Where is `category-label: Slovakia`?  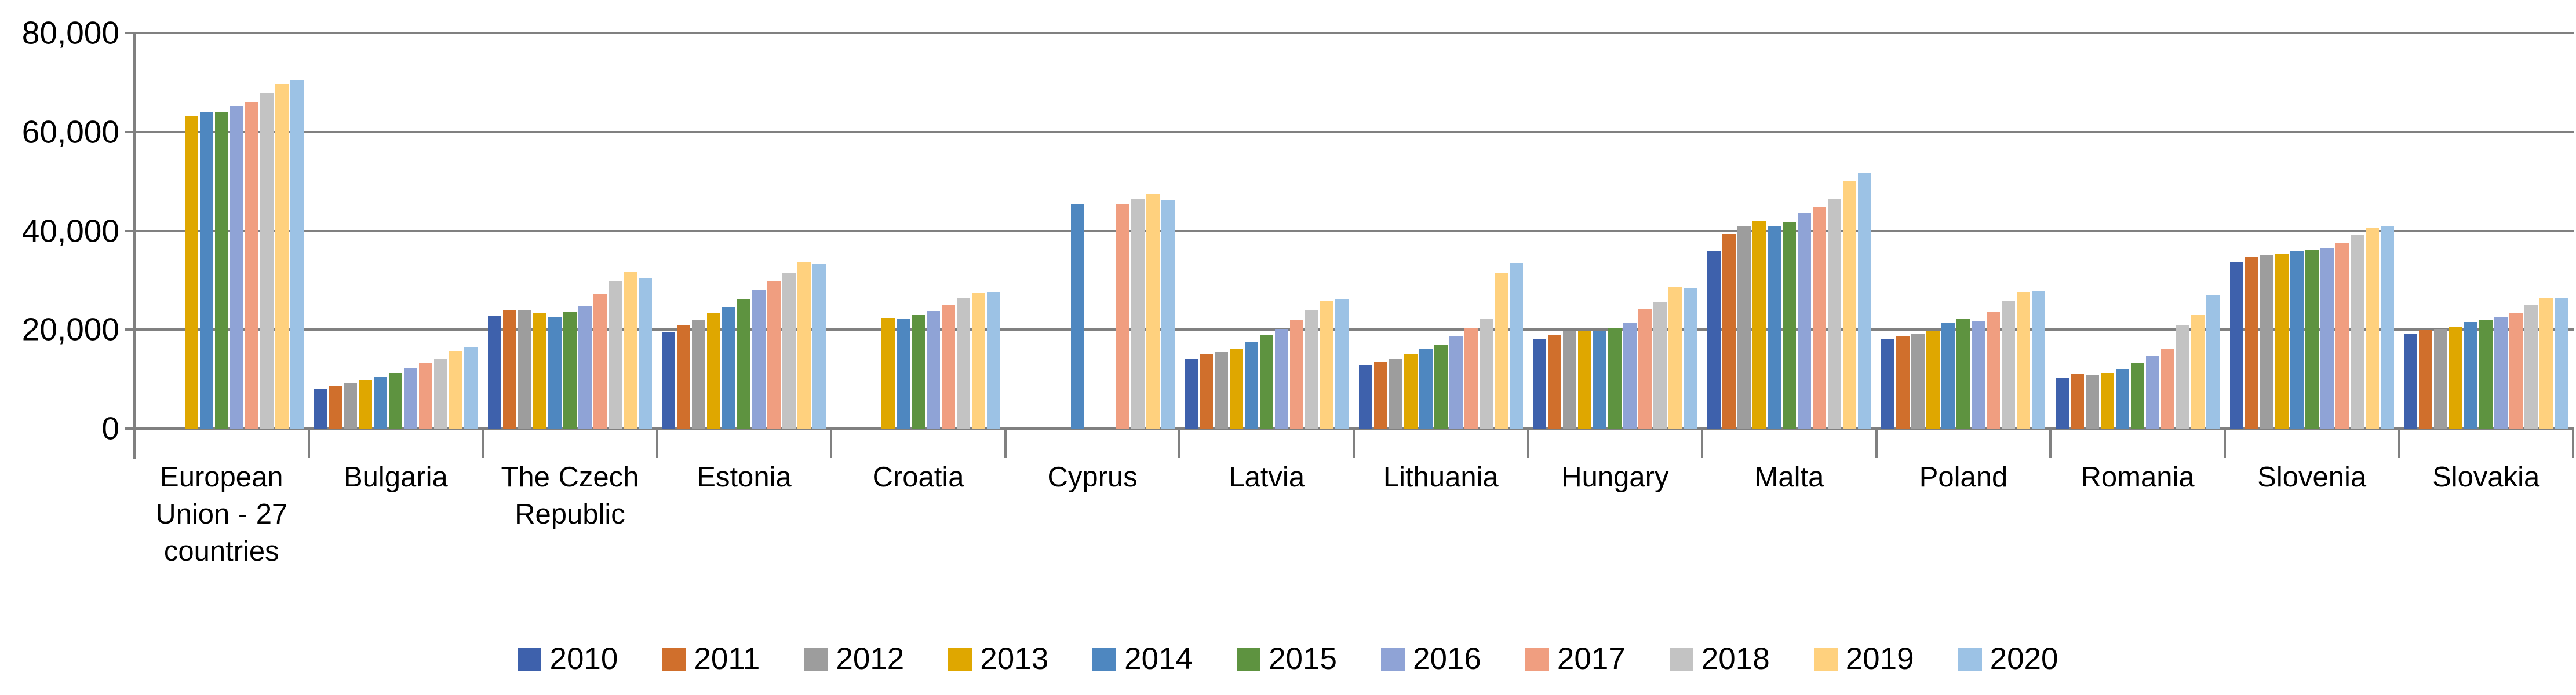
category-label: Slovakia is located at coordinates (2486, 477).